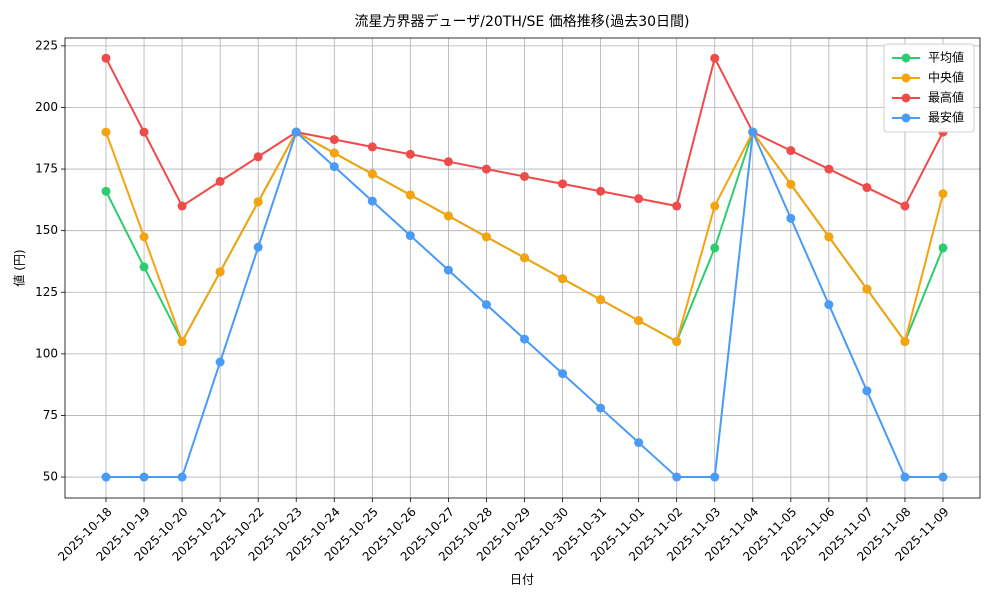  Describe the element at coordinates (46, 107) in the screenshot. I see `y-tick-label: 200` at that location.